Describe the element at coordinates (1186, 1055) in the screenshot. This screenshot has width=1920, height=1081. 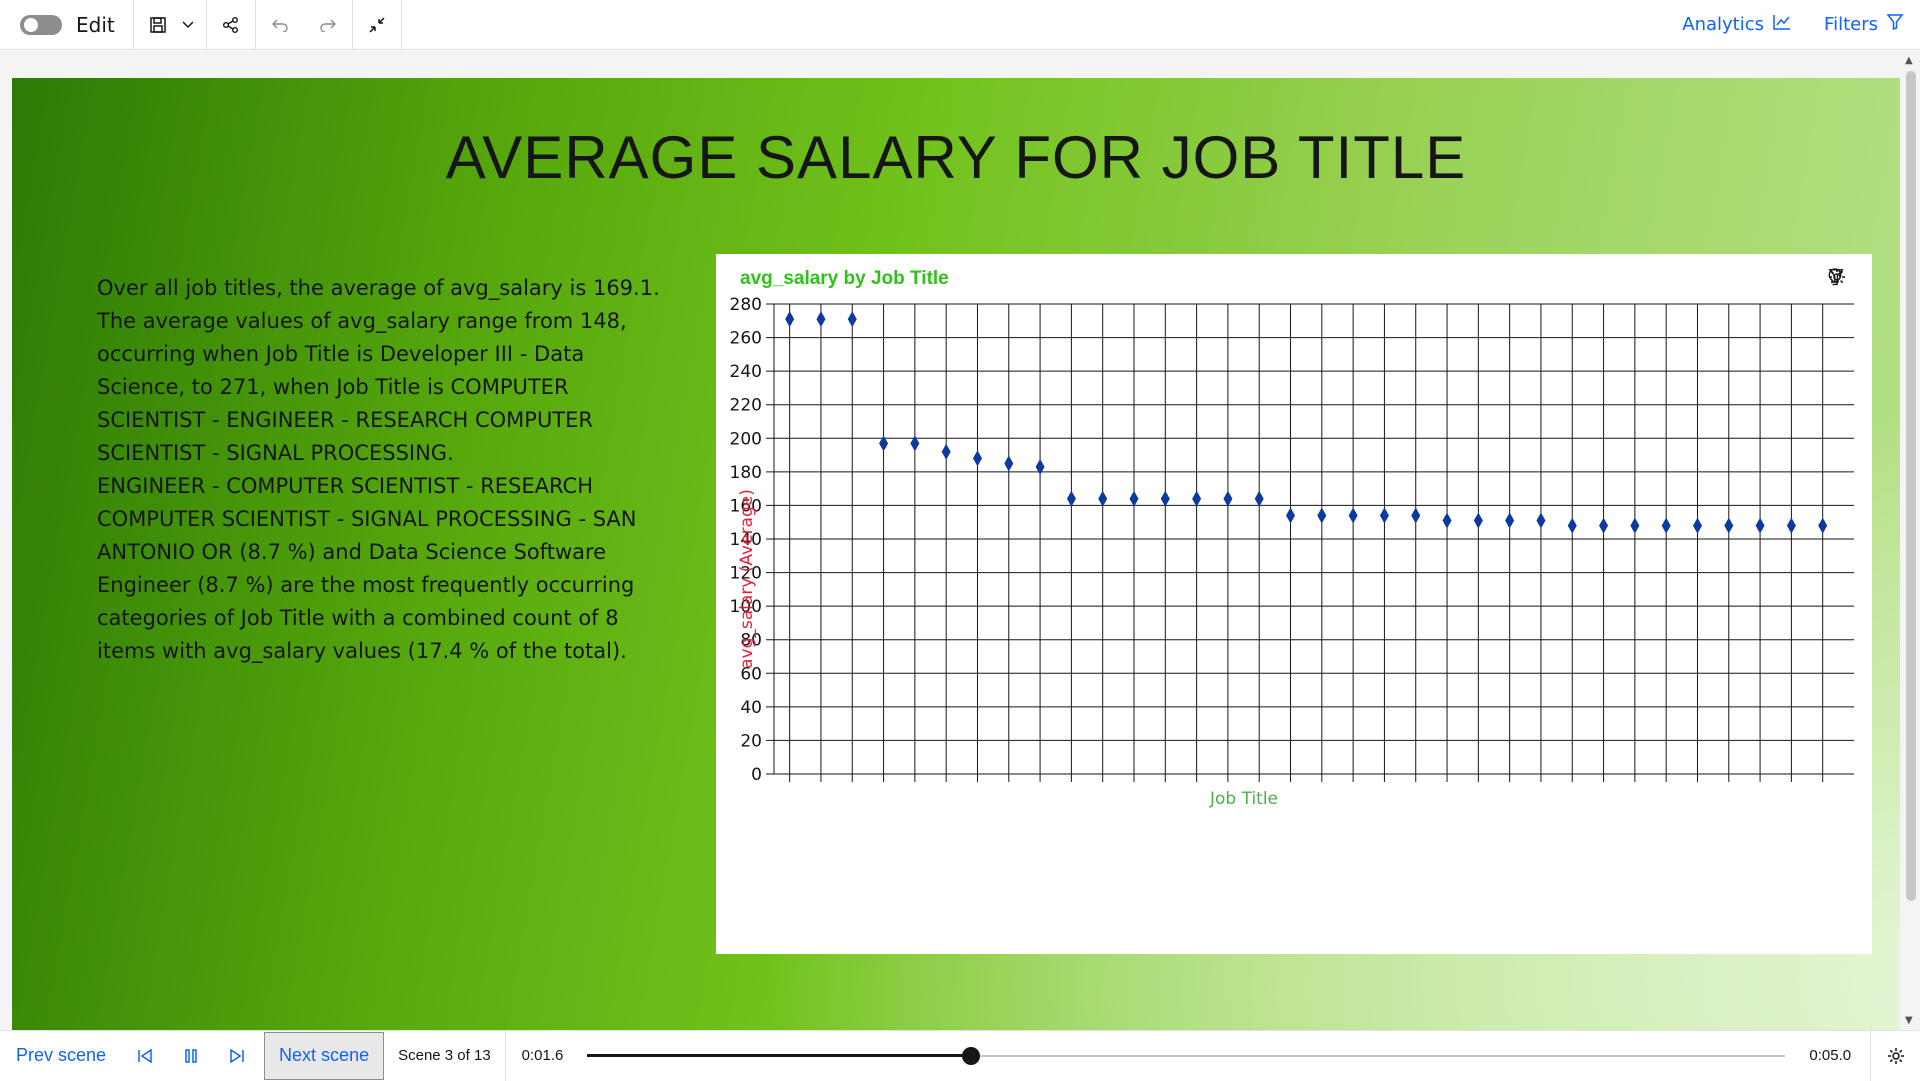
I see `timeline-track` at that location.